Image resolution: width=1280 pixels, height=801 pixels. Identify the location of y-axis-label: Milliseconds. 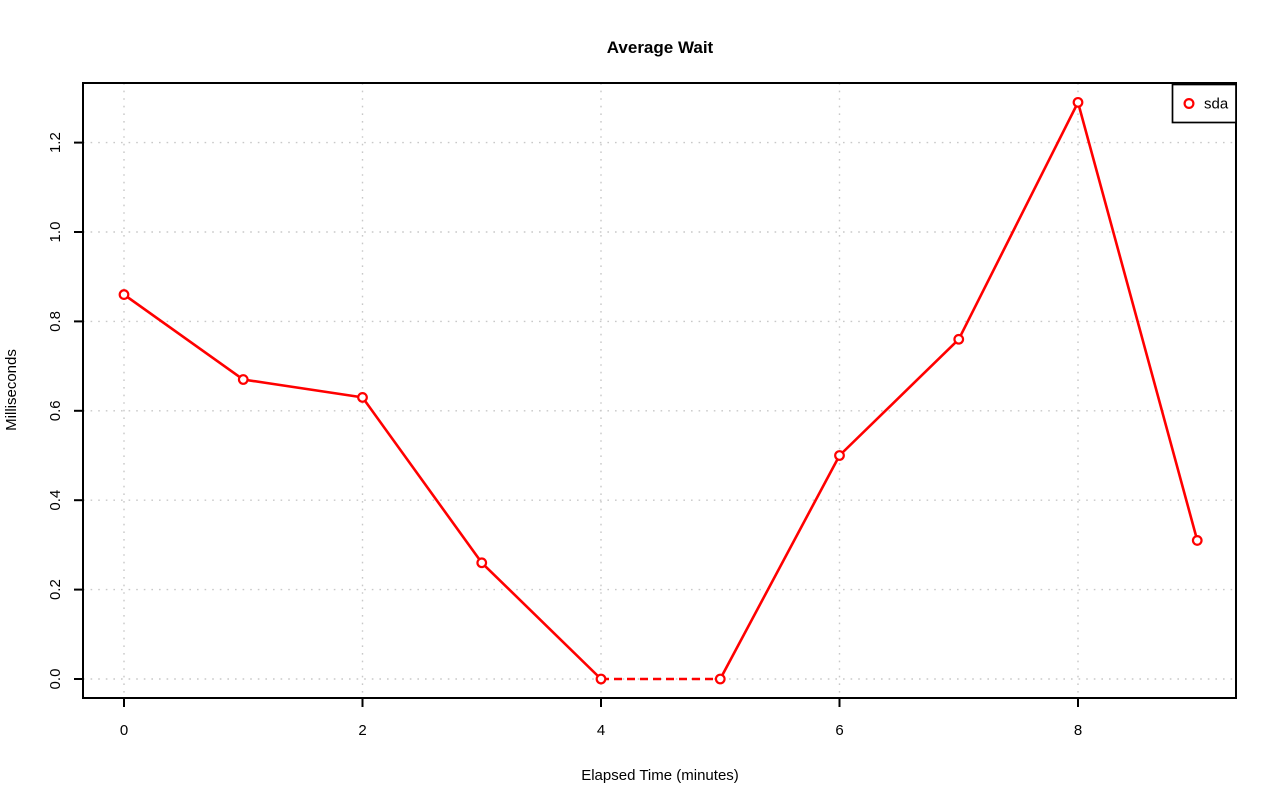
(11, 390).